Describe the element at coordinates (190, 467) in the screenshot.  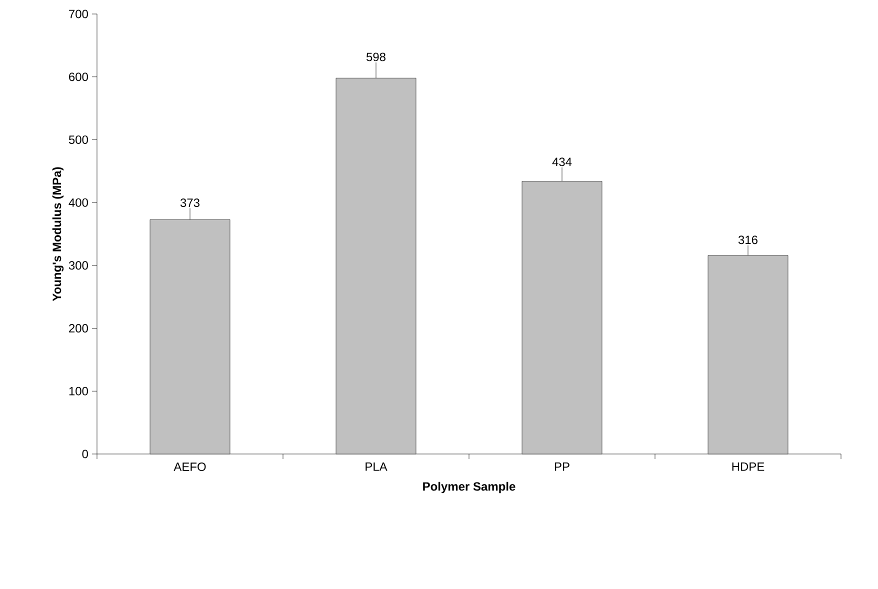
I see `x-tick-label: AEFO` at that location.